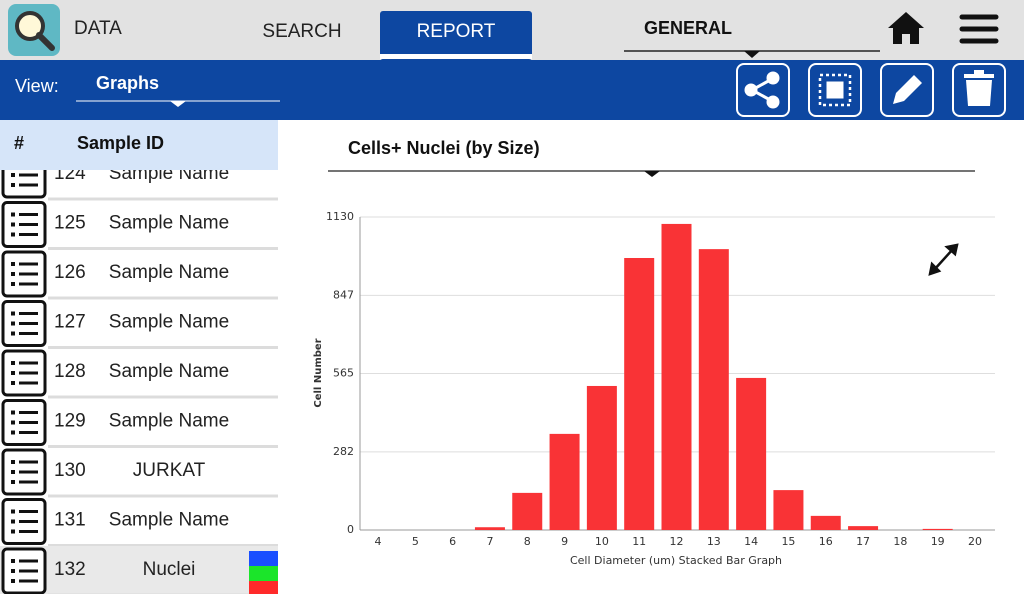 This screenshot has height=594, width=1024. I want to click on list-row: 131 Sample Name, so click(139, 523).